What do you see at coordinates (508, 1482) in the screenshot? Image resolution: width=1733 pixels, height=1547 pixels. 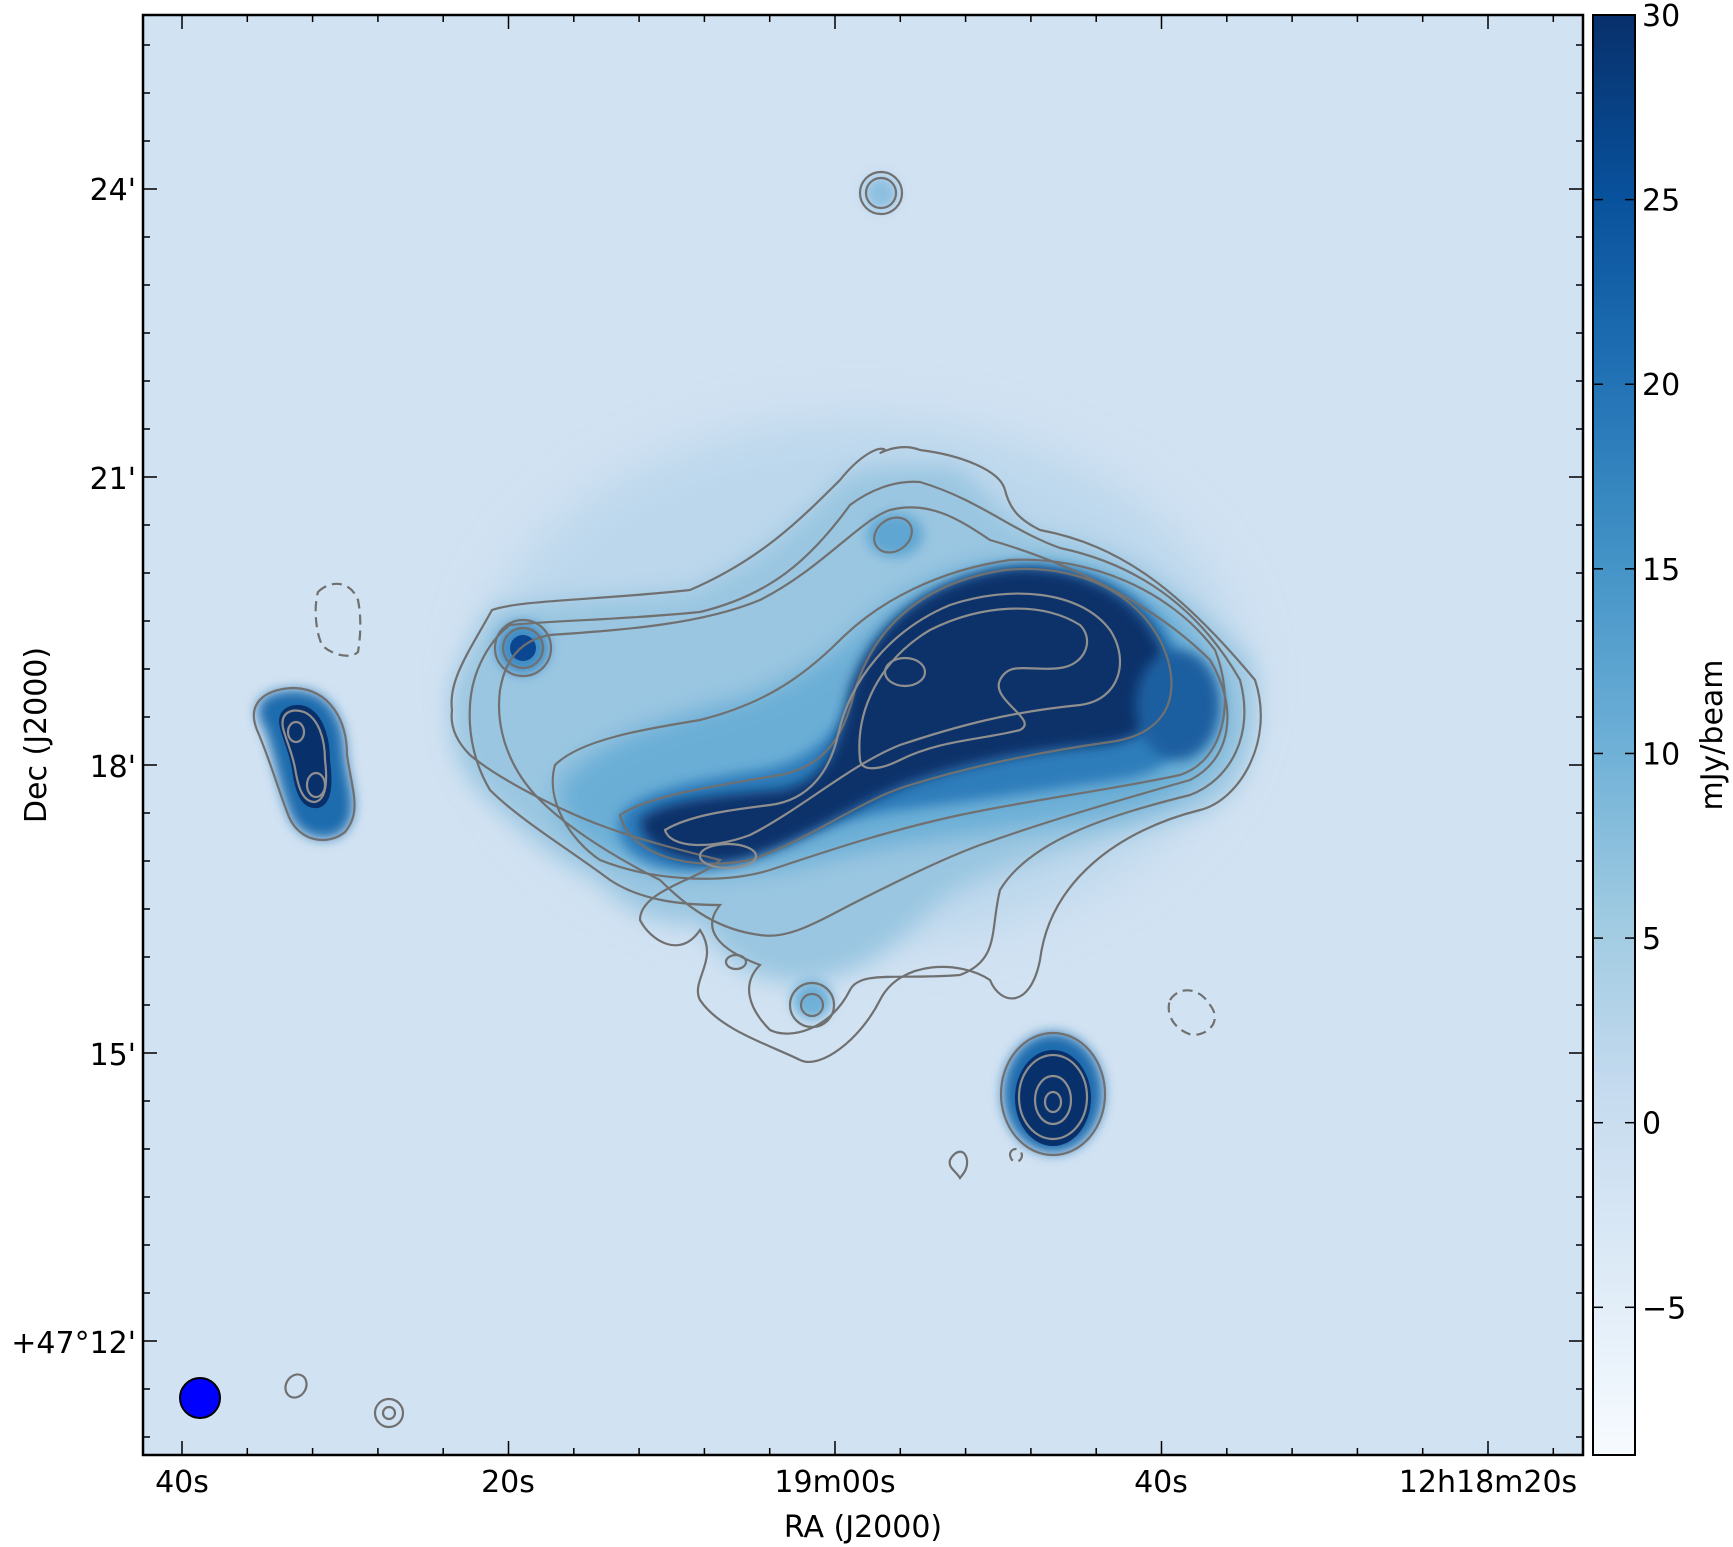 I see `x-tick-label: 20s` at bounding box center [508, 1482].